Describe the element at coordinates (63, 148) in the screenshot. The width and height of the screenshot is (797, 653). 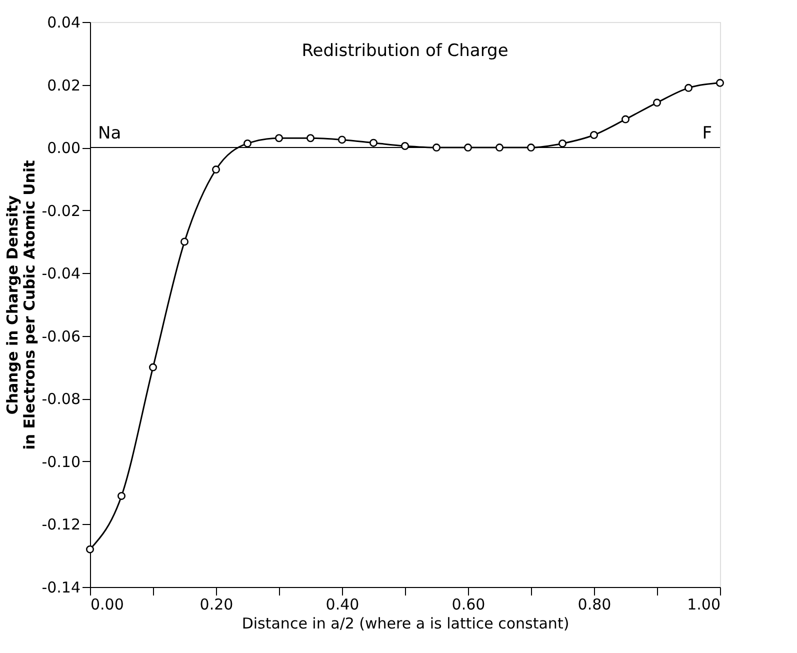
I see `y-tick-label: 0.00` at that location.